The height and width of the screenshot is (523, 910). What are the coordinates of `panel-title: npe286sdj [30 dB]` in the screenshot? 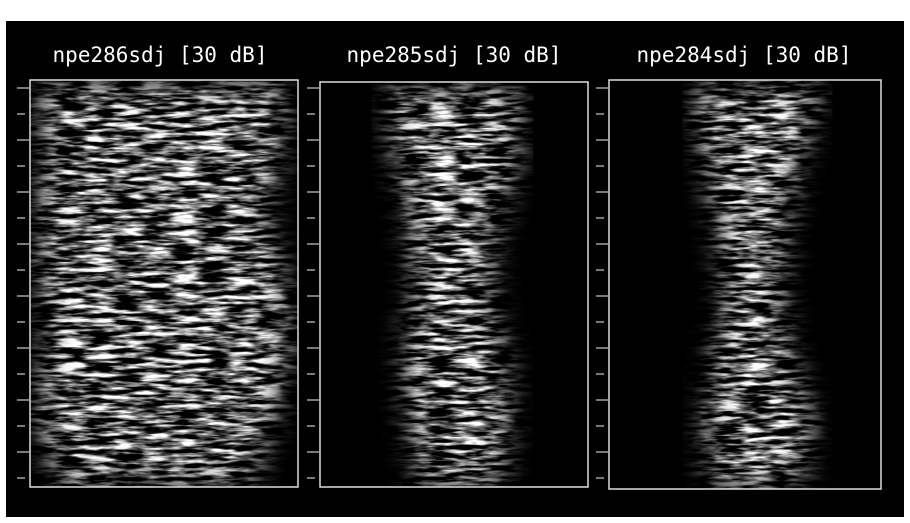 It's located at (160, 55).